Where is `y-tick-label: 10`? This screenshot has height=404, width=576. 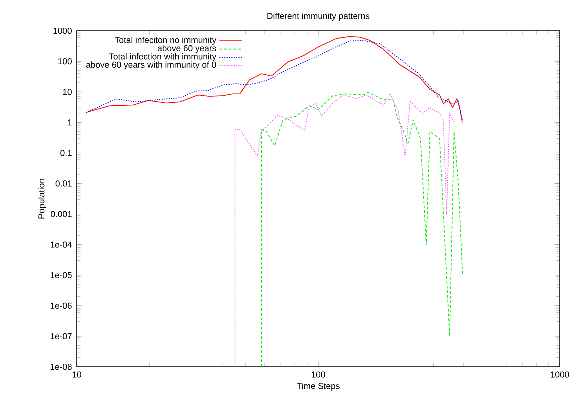 y-tick-label: 10 is located at coordinates (67, 92).